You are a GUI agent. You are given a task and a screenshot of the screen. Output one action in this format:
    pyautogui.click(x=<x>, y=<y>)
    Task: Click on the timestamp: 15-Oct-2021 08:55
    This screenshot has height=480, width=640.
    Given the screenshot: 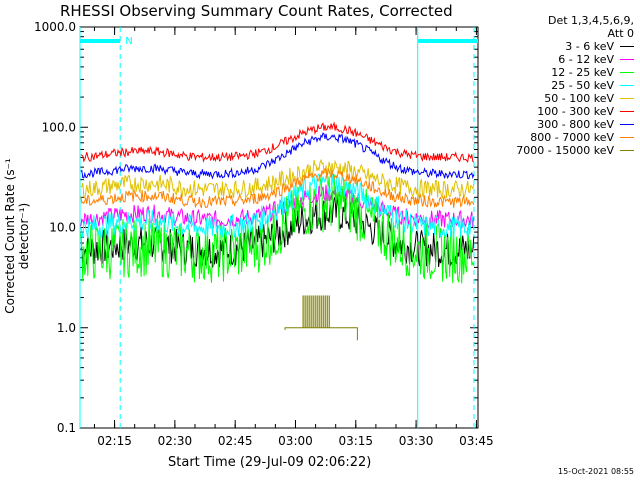 What is the action you would take?
    pyautogui.click(x=596, y=471)
    